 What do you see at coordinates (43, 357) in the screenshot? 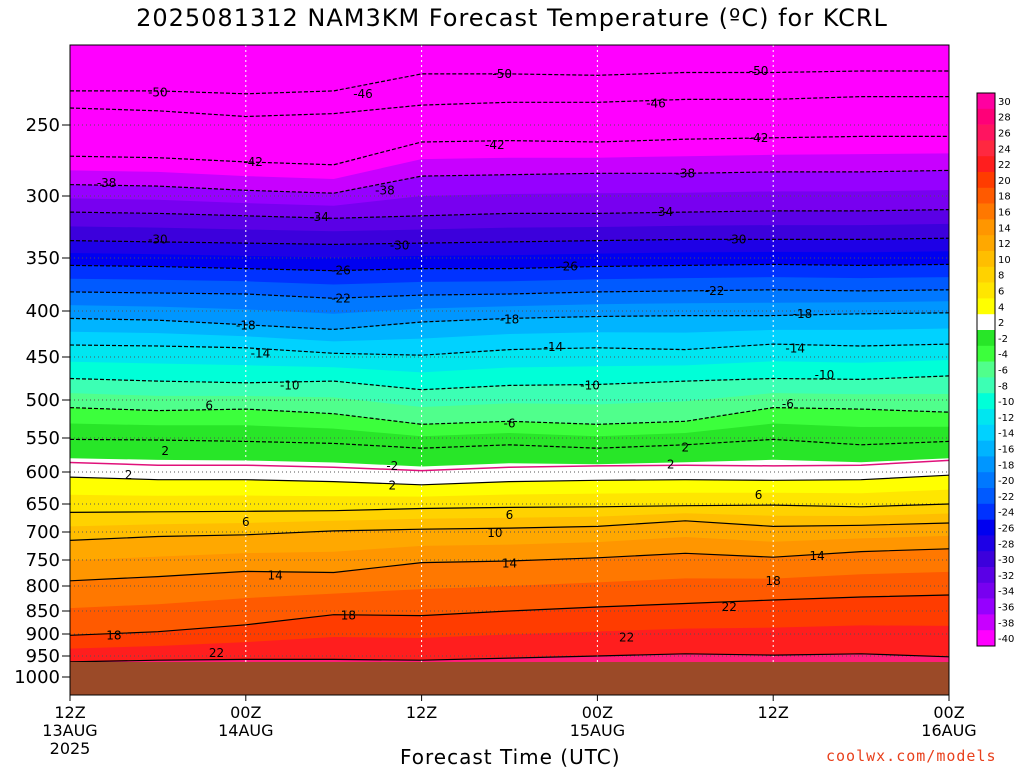
I see `y-tick-label: 450` at bounding box center [43, 357].